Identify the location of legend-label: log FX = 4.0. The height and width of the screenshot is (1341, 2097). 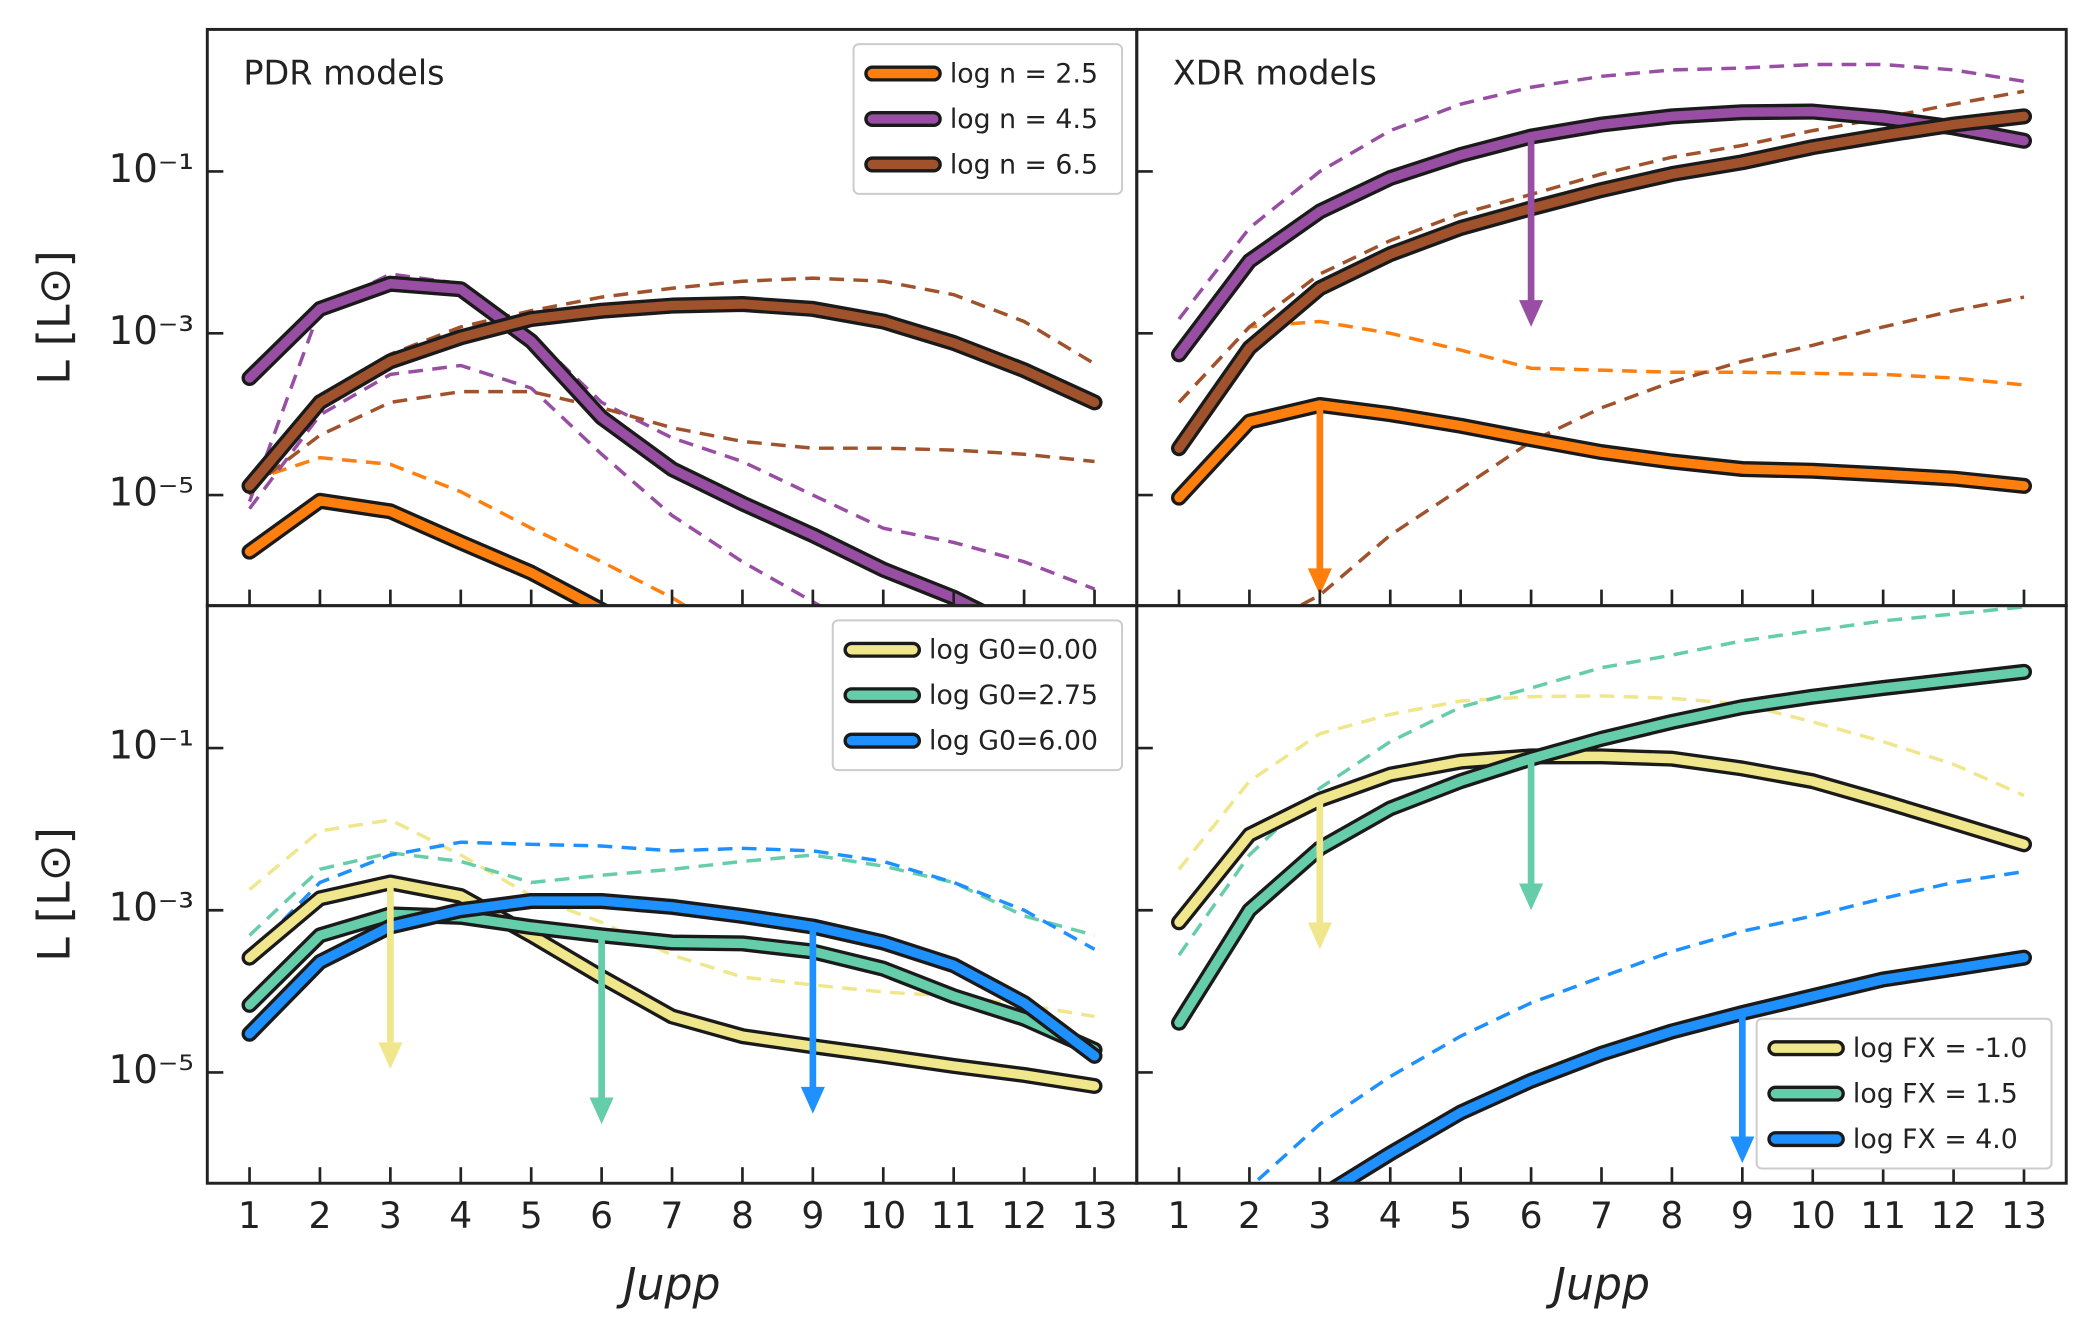
(1935, 1139).